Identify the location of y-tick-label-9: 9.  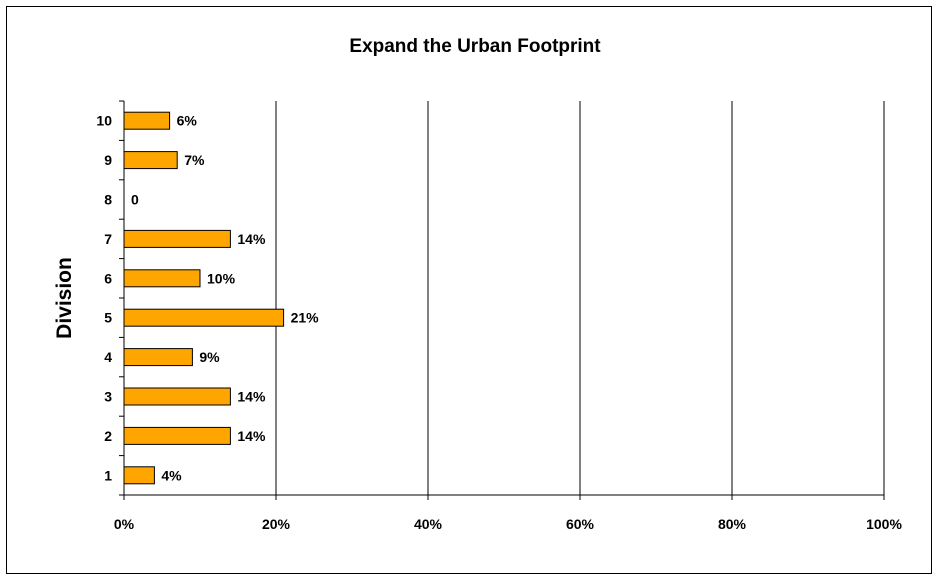
(108, 160).